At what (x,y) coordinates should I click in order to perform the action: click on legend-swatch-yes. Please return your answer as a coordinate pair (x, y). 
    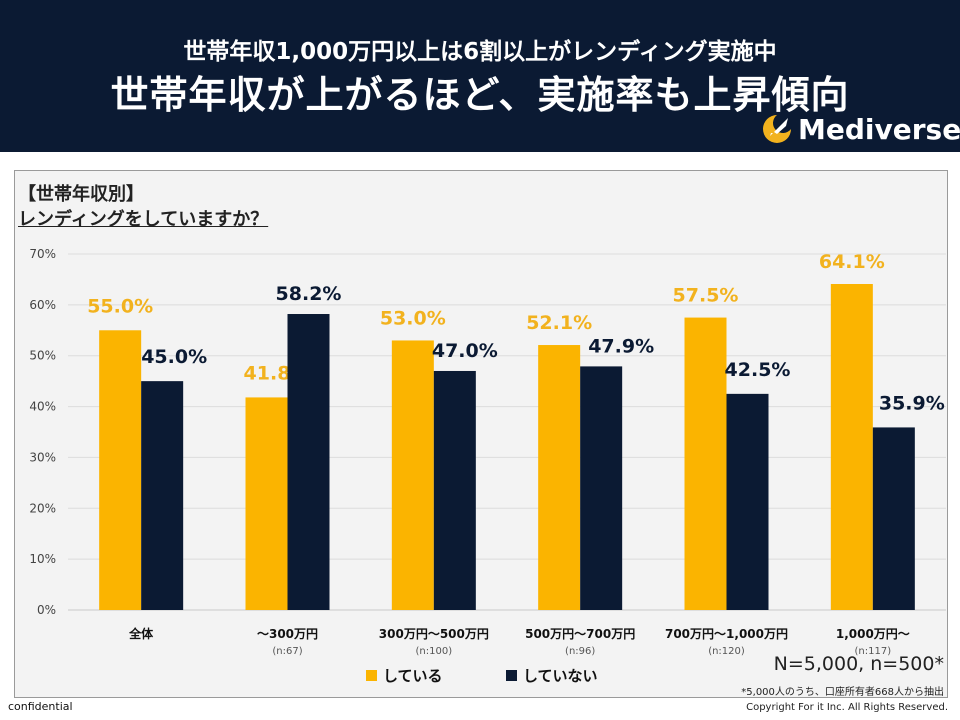
    Looking at the image, I should click on (371, 675).